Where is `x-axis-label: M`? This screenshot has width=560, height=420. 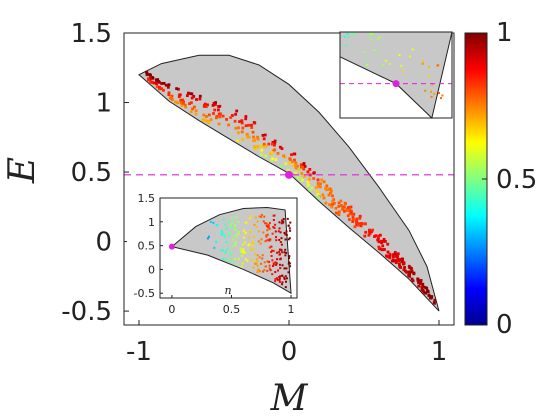
x-axis-label: M is located at coordinates (289, 398).